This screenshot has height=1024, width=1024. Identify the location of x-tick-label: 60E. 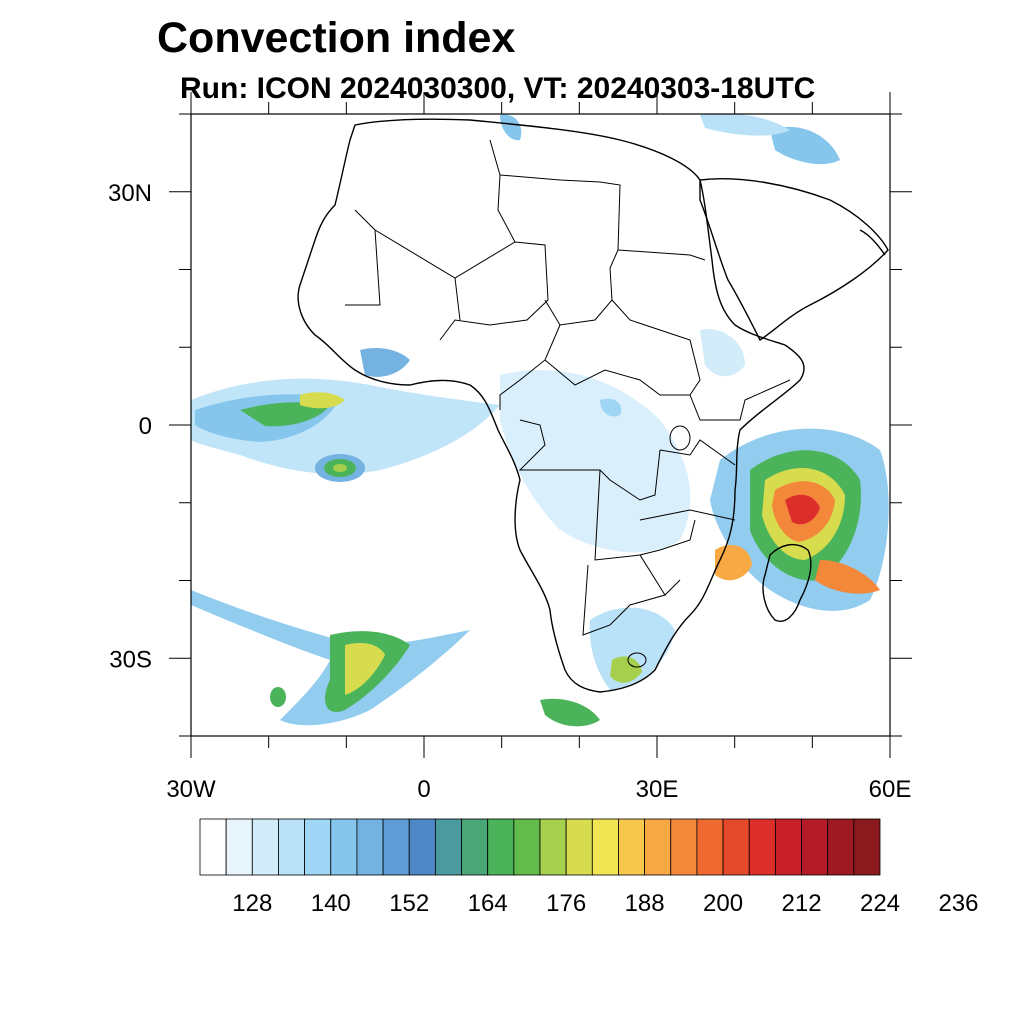
(890, 789).